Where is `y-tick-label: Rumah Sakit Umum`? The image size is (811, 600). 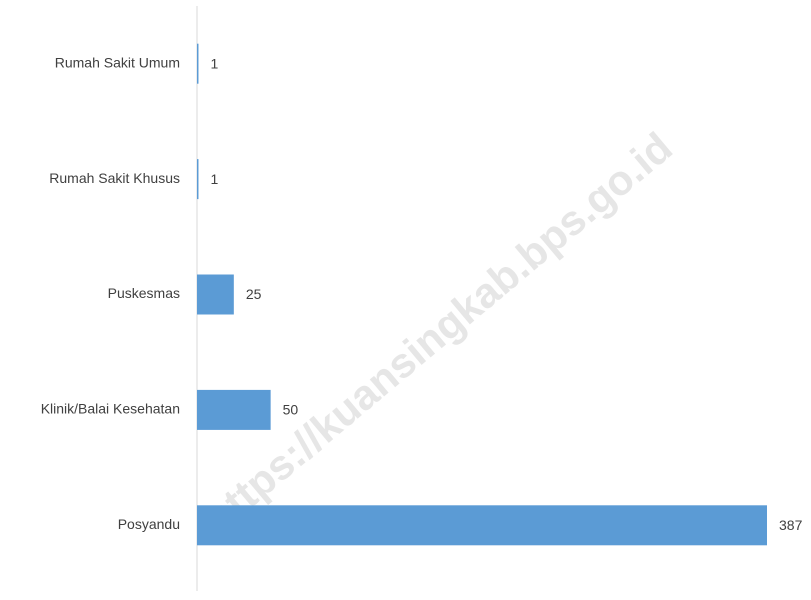
y-tick-label: Rumah Sakit Umum is located at coordinates (117, 62).